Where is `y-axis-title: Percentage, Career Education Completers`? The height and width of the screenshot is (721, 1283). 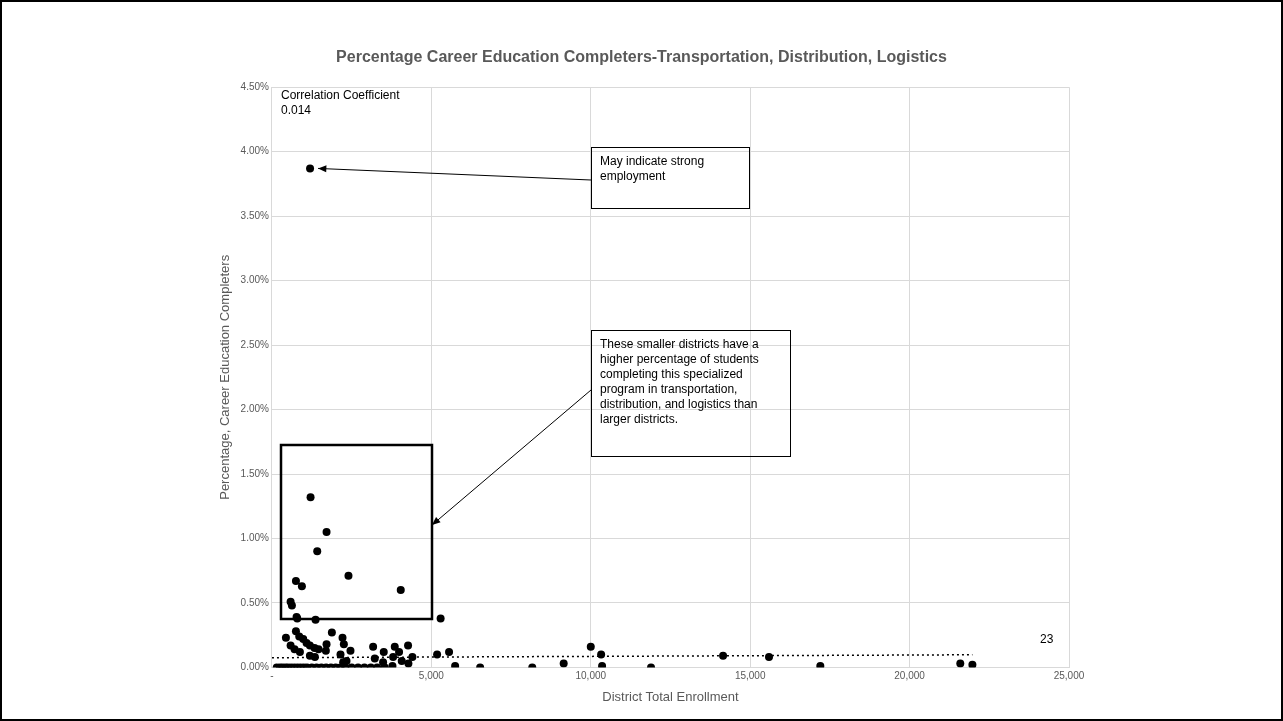 y-axis-title: Percentage, Career Education Completers is located at coordinates (225, 377).